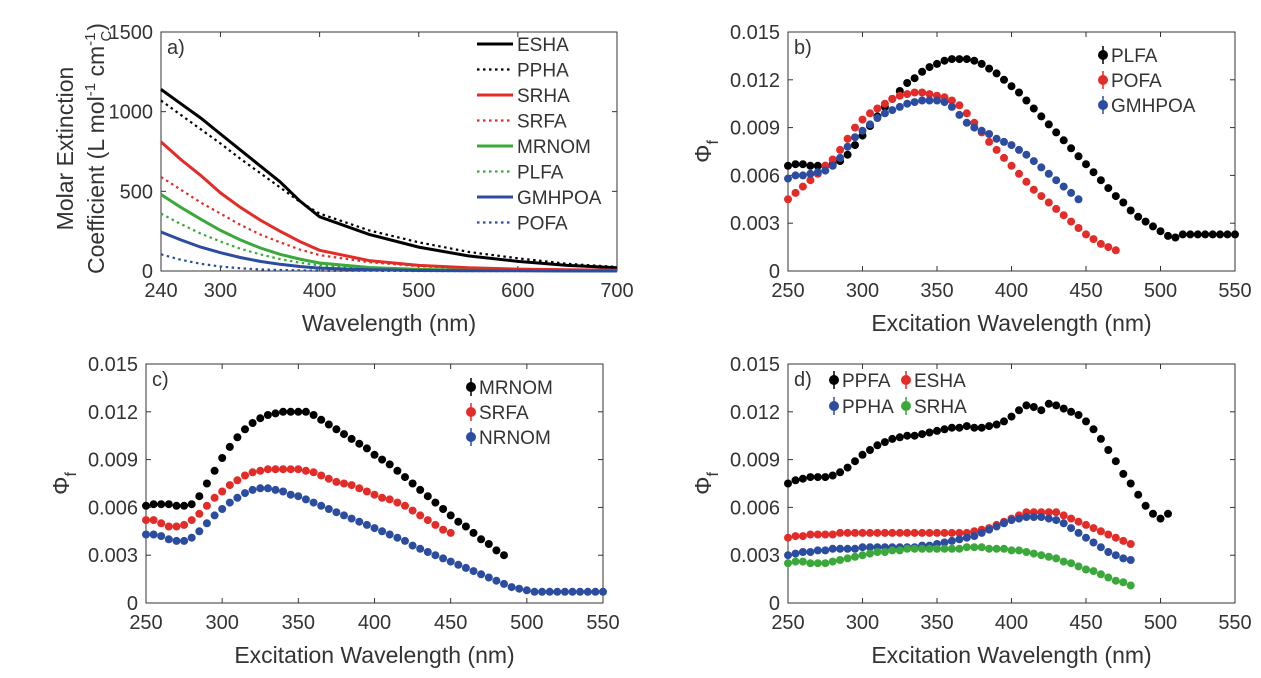 The height and width of the screenshot is (678, 1261). What do you see at coordinates (471, 437) in the screenshot?
I see `legend-marker-nrnom` at bounding box center [471, 437].